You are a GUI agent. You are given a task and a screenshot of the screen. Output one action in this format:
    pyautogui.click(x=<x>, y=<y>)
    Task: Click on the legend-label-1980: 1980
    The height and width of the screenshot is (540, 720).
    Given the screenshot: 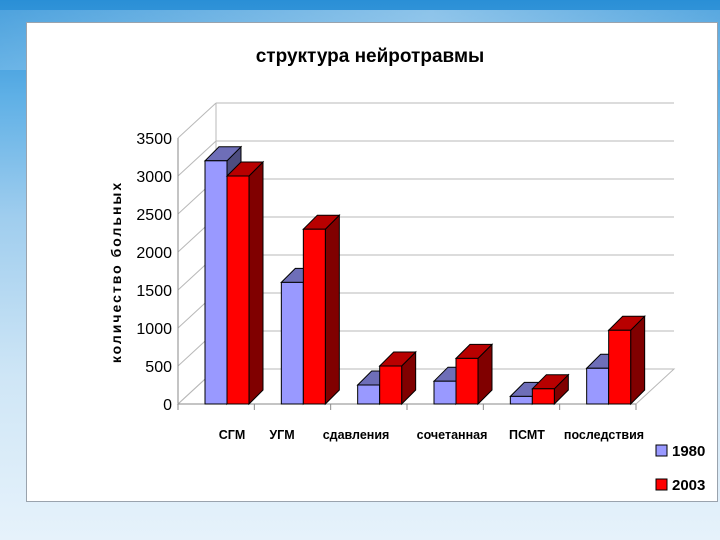 What is the action you would take?
    pyautogui.click(x=688, y=451)
    